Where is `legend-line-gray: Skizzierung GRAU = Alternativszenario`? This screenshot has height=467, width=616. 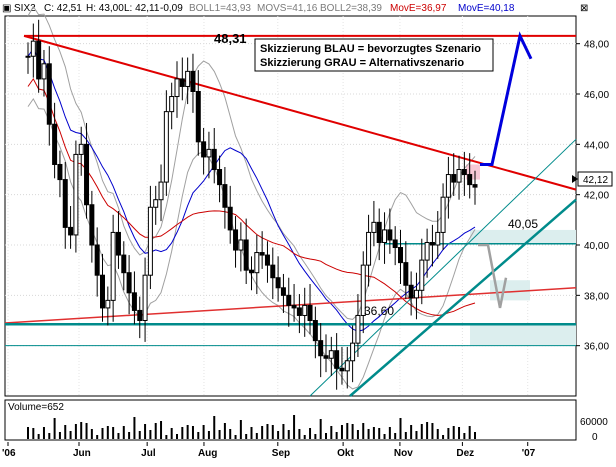 legend-line-gray: Skizzierung GRAU = Alternativszenario is located at coordinates (362, 63).